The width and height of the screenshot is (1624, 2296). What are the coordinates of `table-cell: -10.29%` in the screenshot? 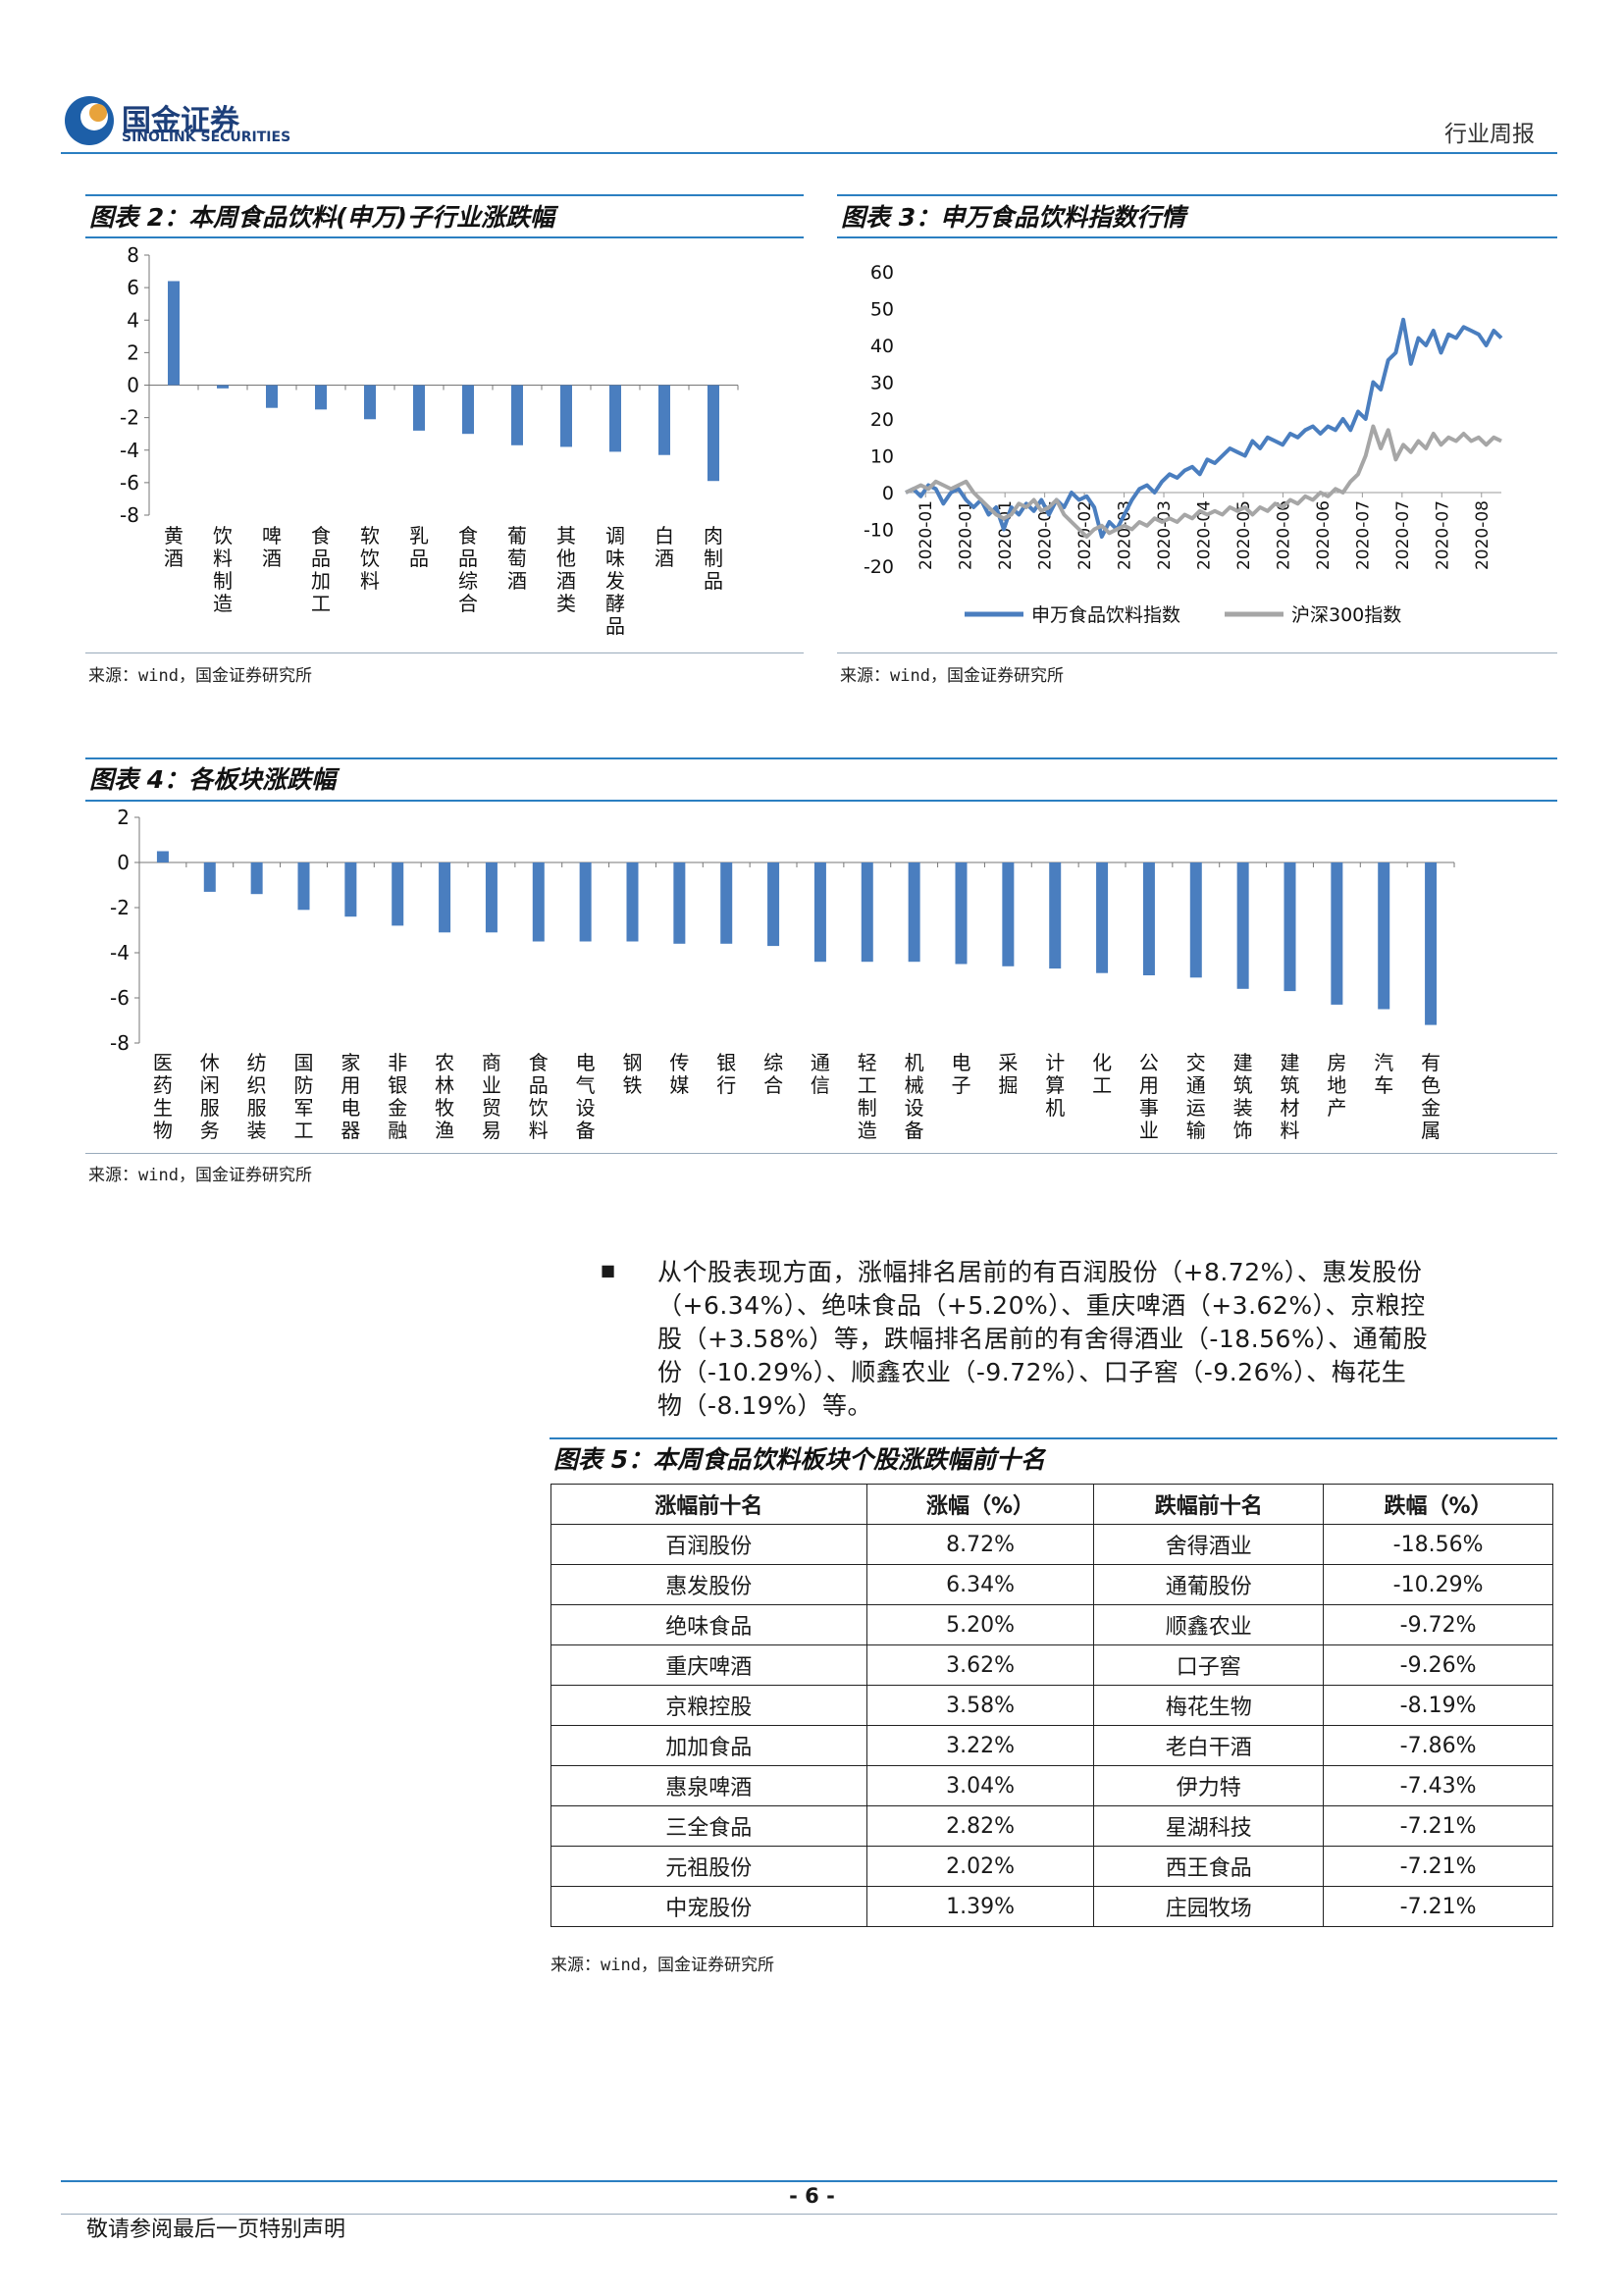 It's located at (1438, 1584).